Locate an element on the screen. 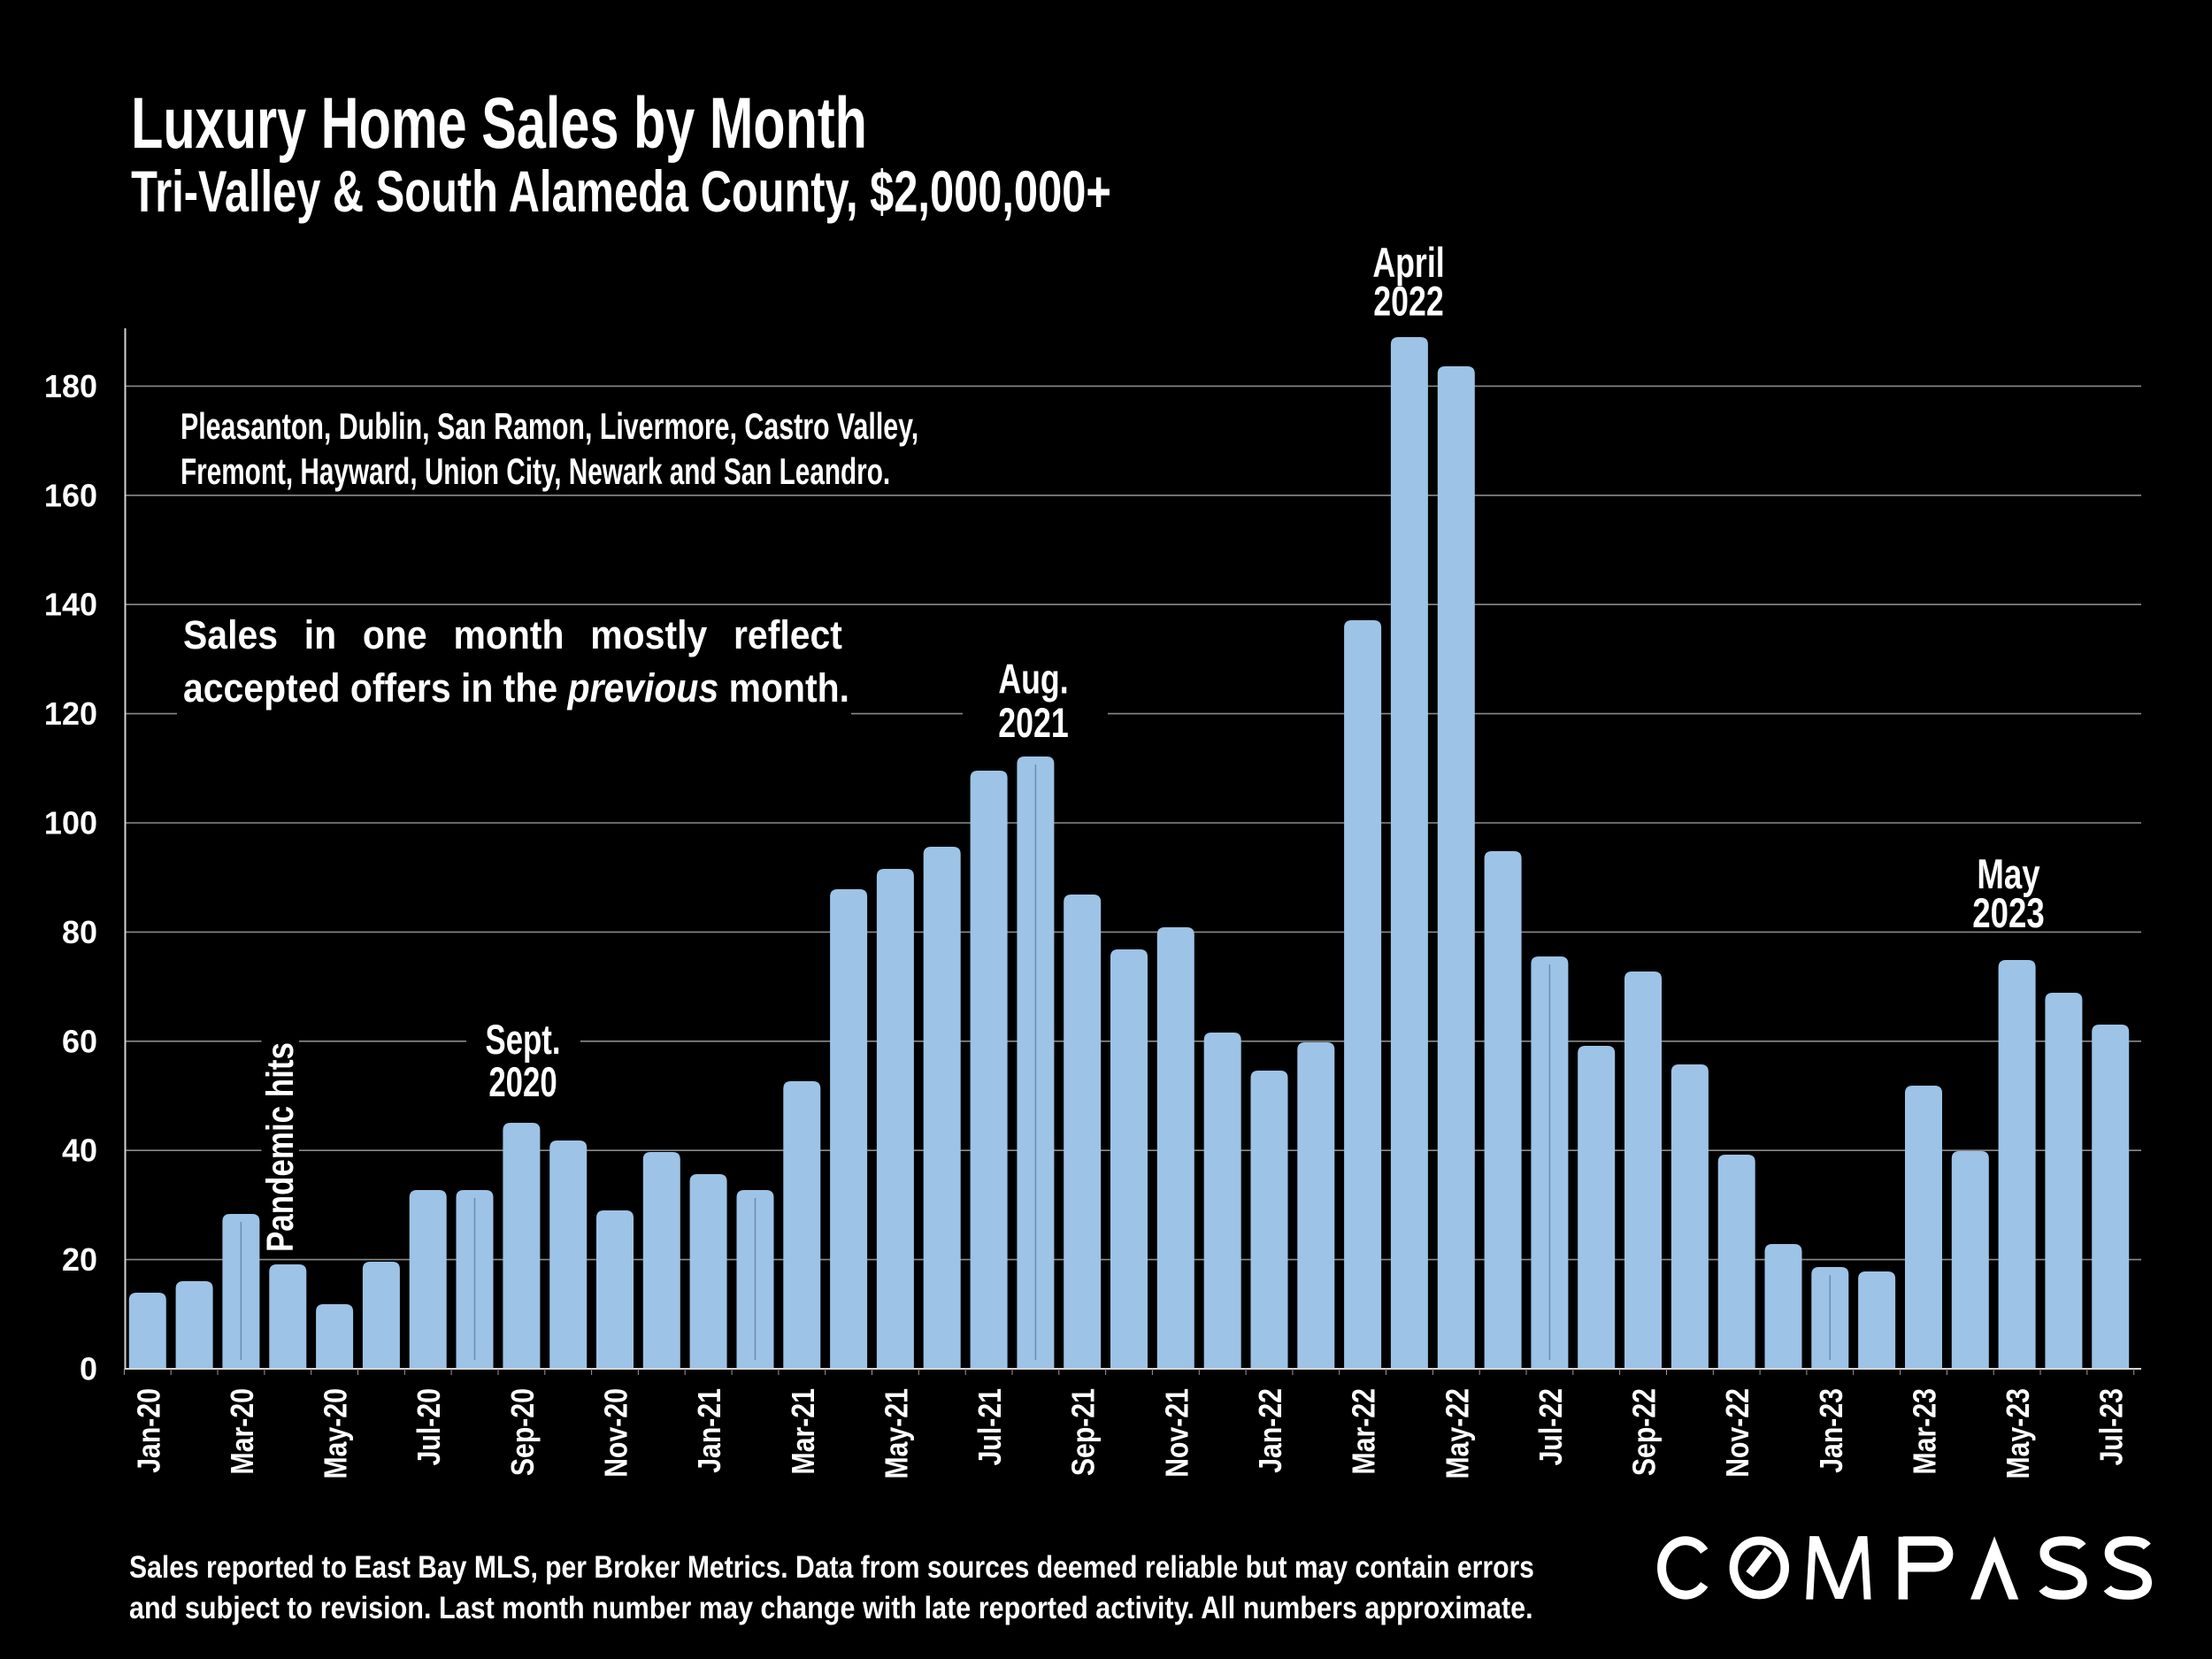  svg-text: Nov-22 is located at coordinates (1739, 1433).